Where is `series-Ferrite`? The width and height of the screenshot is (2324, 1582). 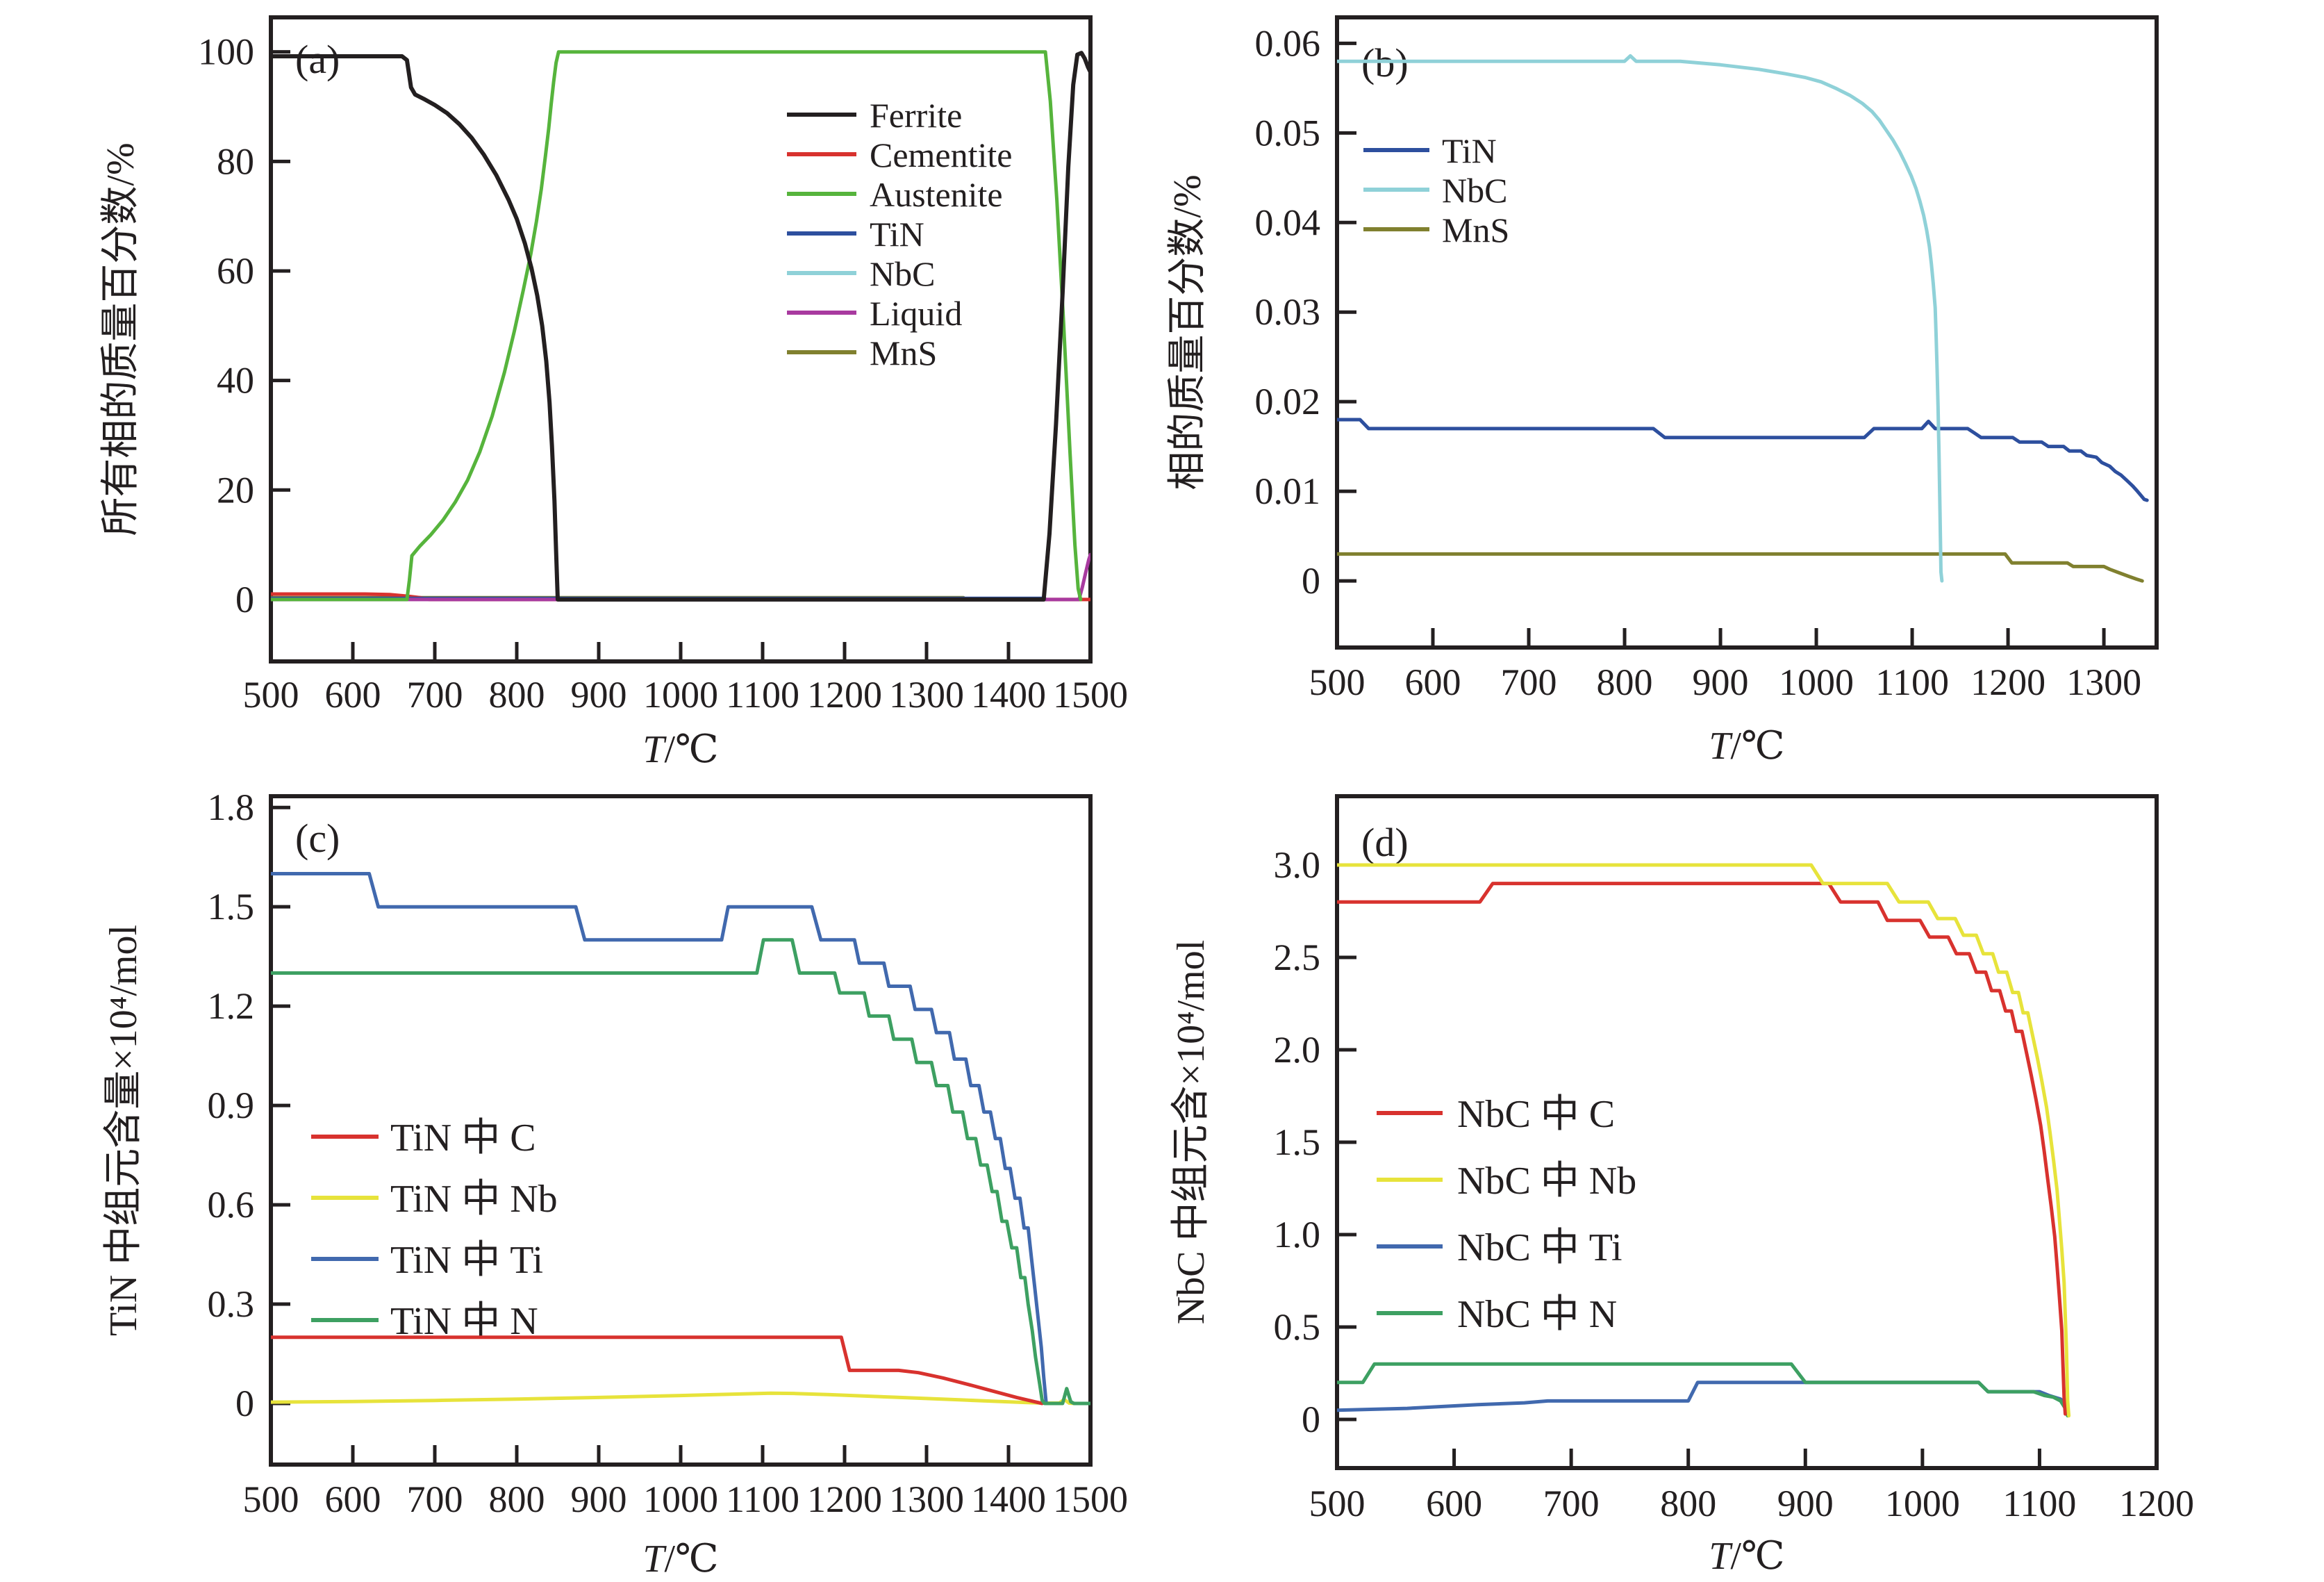
series-Ferrite is located at coordinates (680, 327).